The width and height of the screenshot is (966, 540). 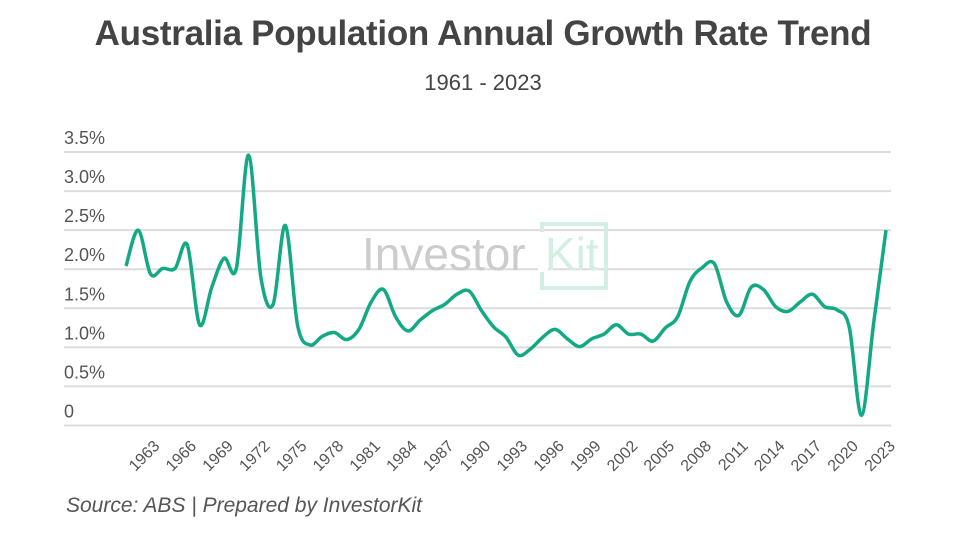 What do you see at coordinates (806, 456) in the screenshot?
I see `x-tick-label: 2017` at bounding box center [806, 456].